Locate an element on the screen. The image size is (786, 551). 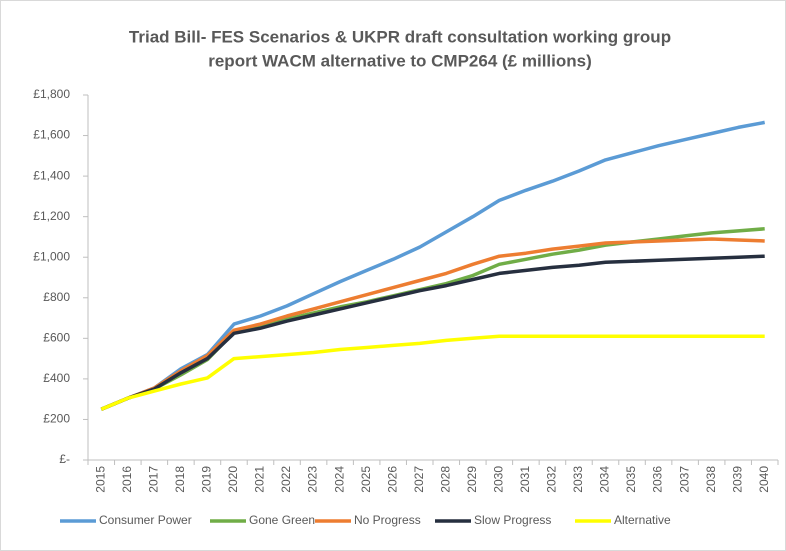
x-tick-label: 2036 is located at coordinates (658, 479).